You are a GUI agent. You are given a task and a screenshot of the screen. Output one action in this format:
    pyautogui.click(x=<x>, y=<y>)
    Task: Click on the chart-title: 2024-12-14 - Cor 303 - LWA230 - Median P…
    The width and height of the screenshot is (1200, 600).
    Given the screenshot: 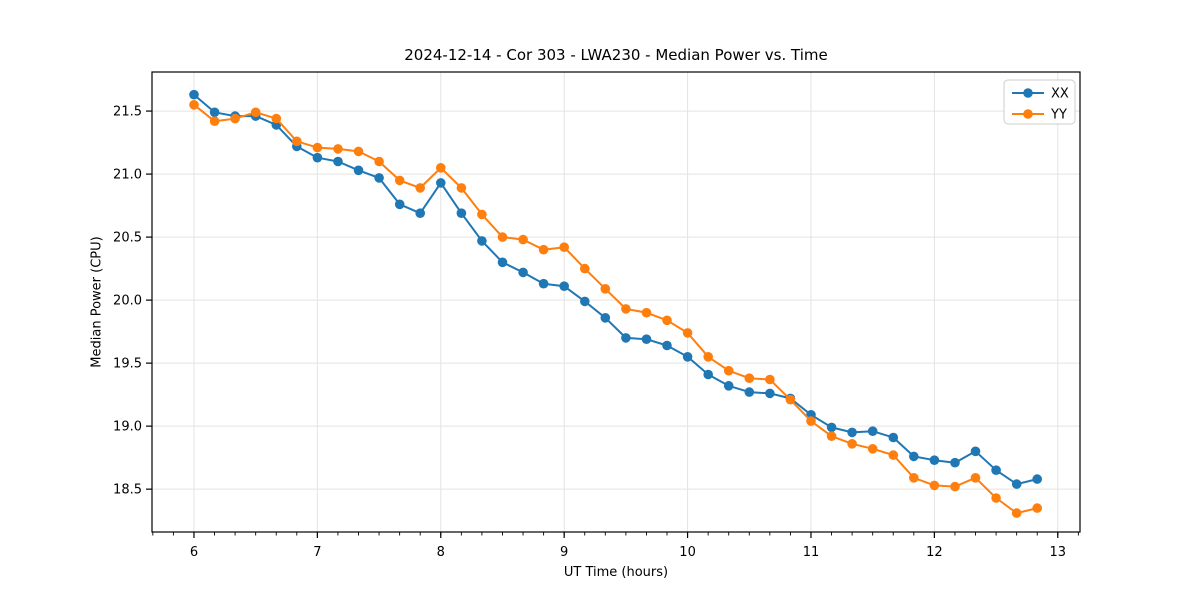 What is the action you would take?
    pyautogui.click(x=616, y=55)
    